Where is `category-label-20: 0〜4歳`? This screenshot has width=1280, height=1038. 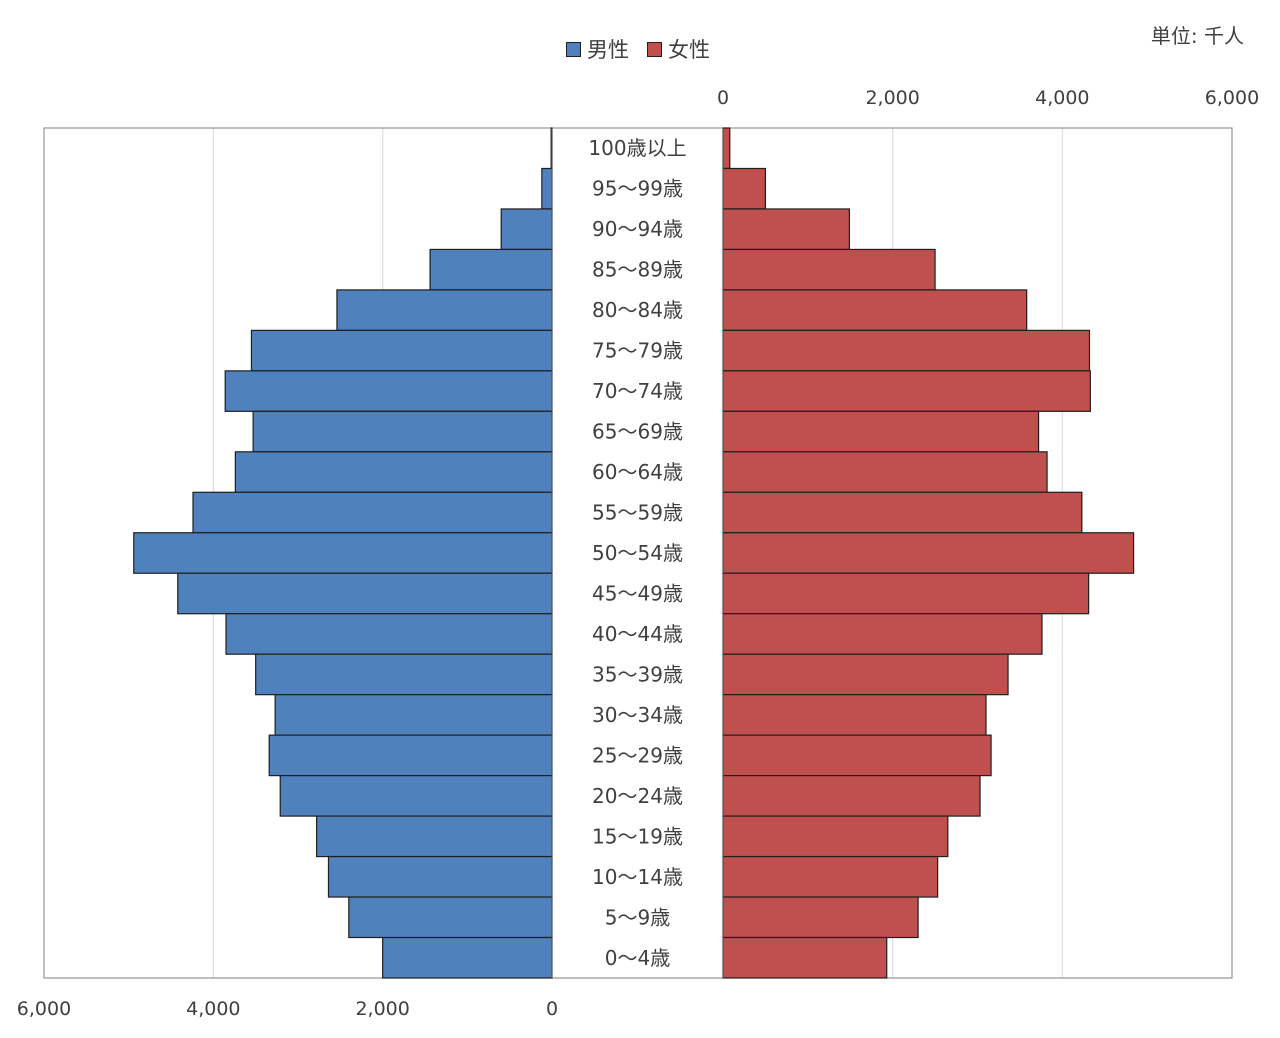 category-label-20: 0〜4歳 is located at coordinates (637, 958).